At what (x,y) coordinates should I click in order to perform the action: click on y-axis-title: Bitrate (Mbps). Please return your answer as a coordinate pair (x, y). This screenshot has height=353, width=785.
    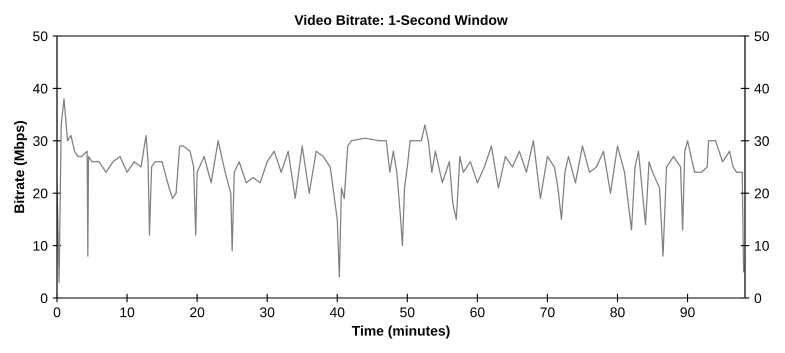
    Looking at the image, I should click on (20, 167).